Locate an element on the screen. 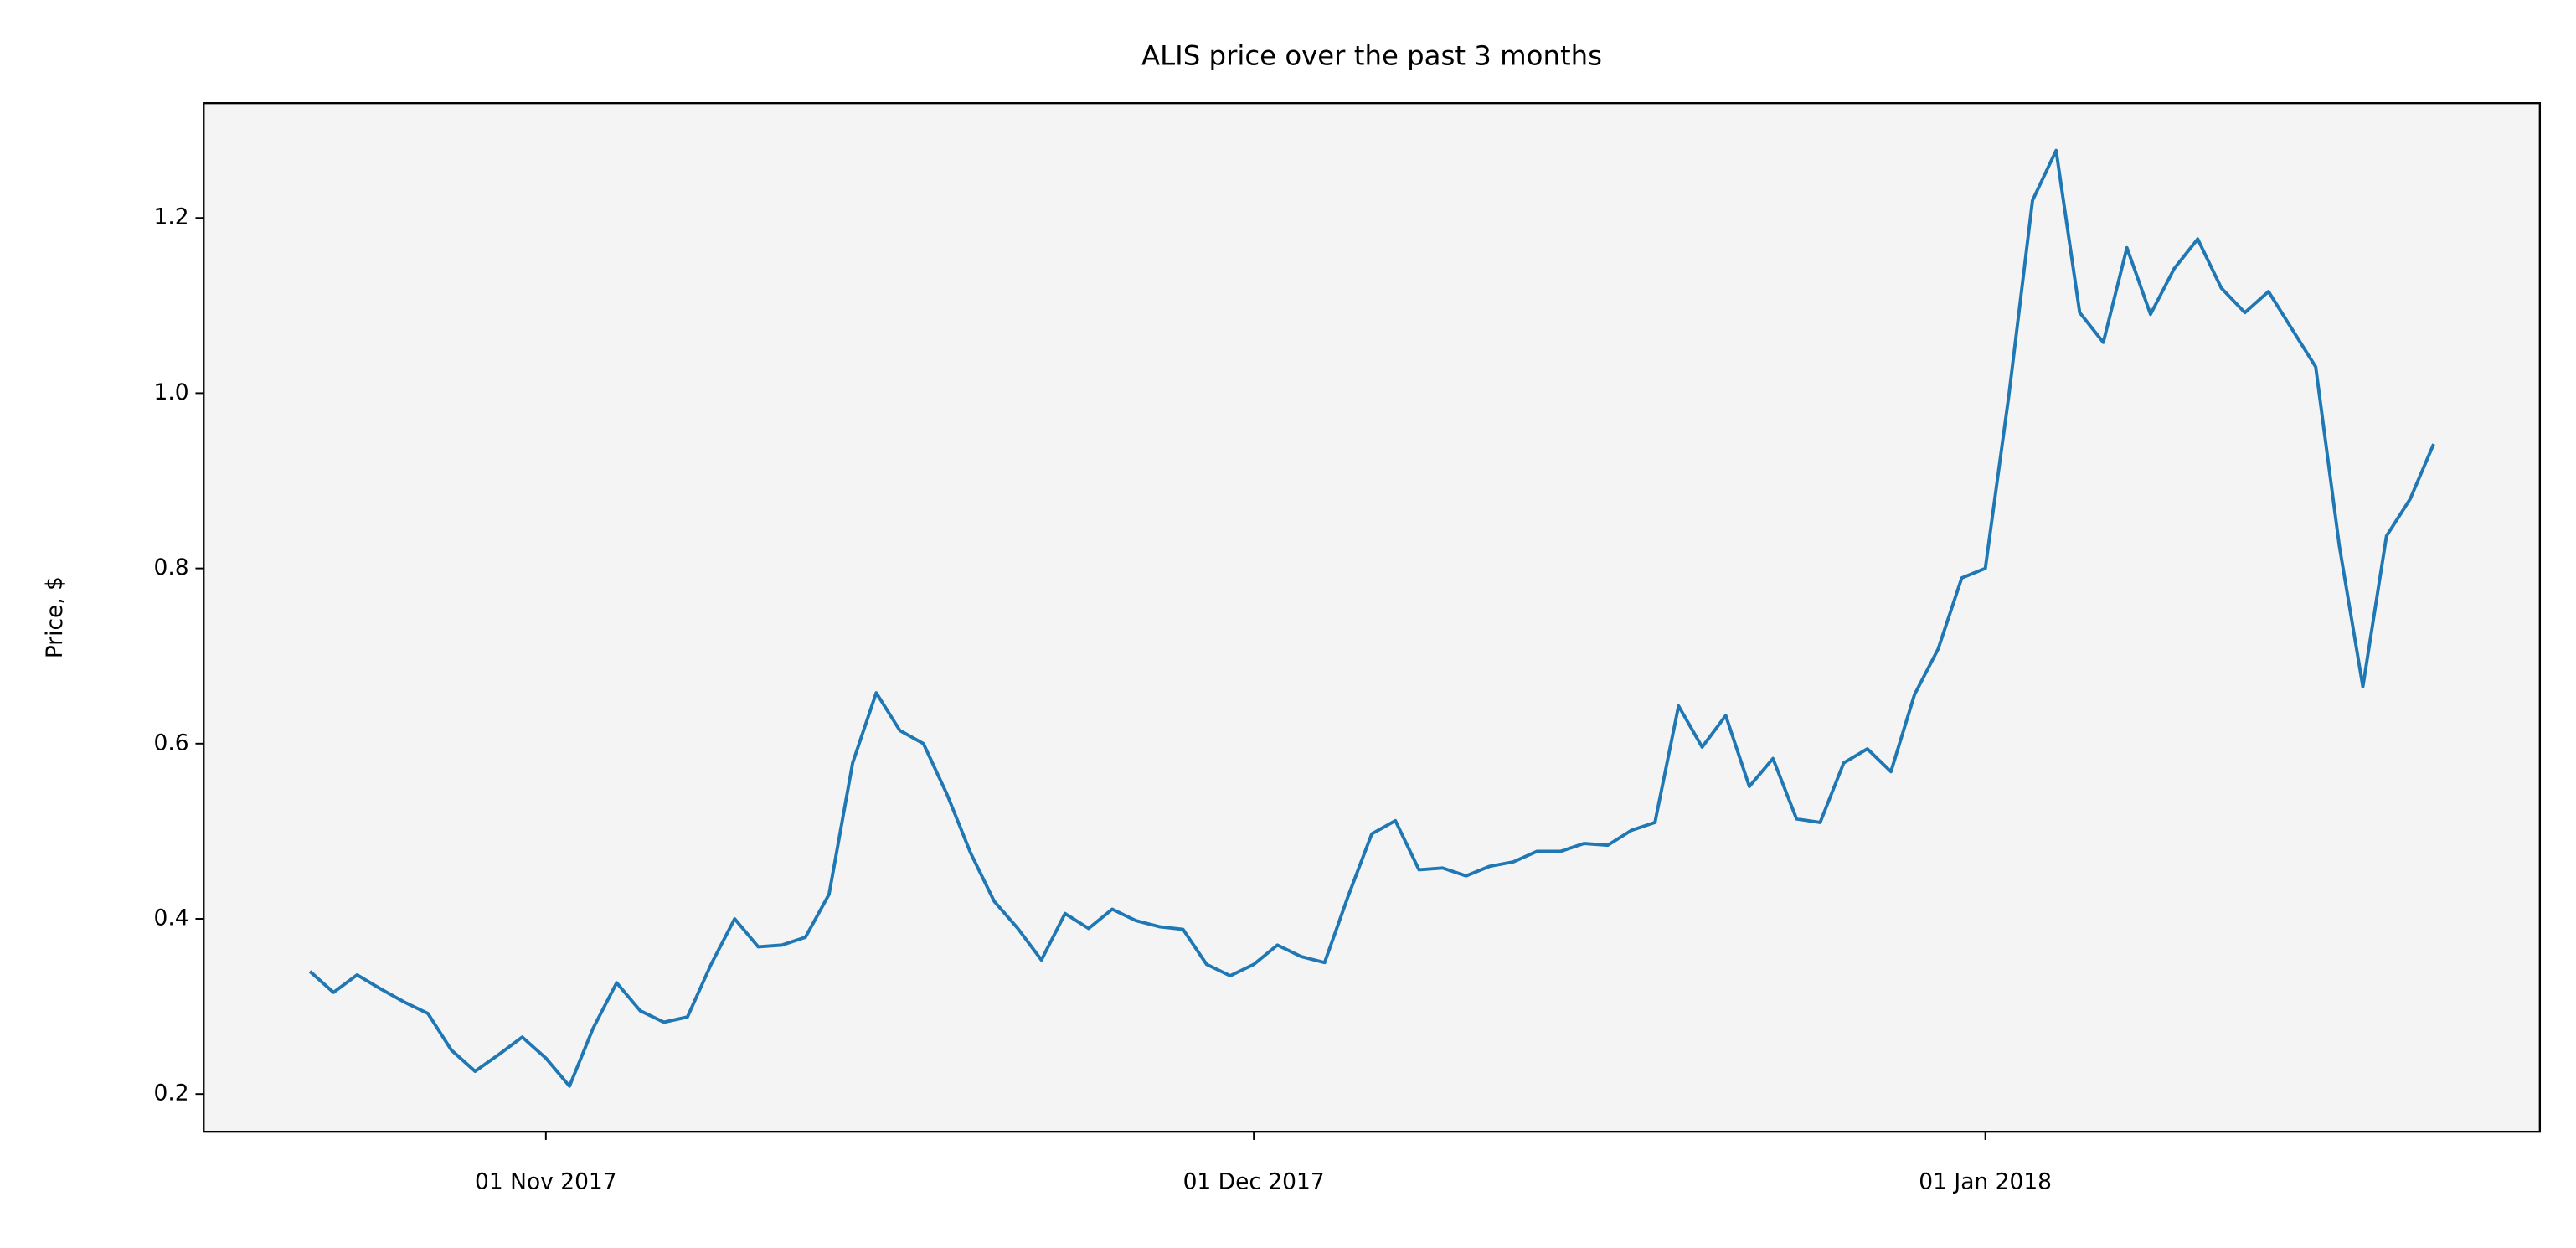 Image resolution: width=2576 pixels, height=1248 pixels. x-tick-label: 01 Dec 2017 is located at coordinates (1254, 1181).